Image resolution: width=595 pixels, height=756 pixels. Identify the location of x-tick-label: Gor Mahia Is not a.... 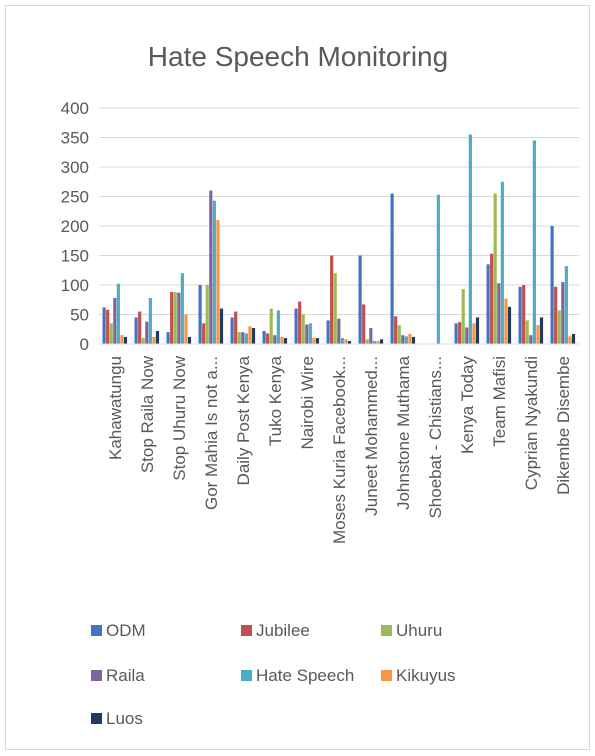
(211, 433).